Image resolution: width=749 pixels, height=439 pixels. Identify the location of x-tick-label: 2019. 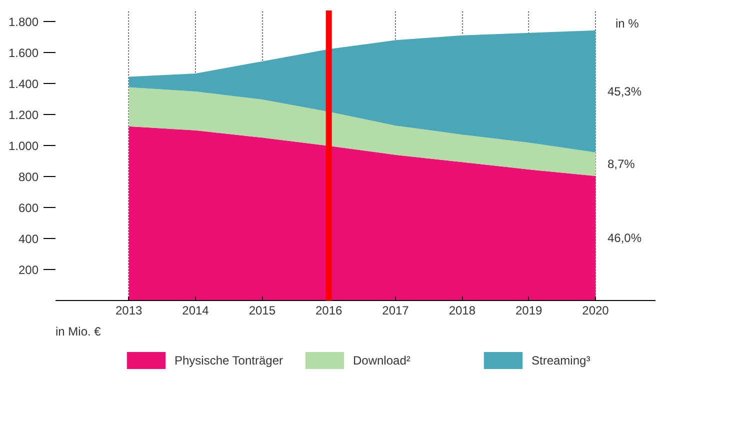
(529, 311).